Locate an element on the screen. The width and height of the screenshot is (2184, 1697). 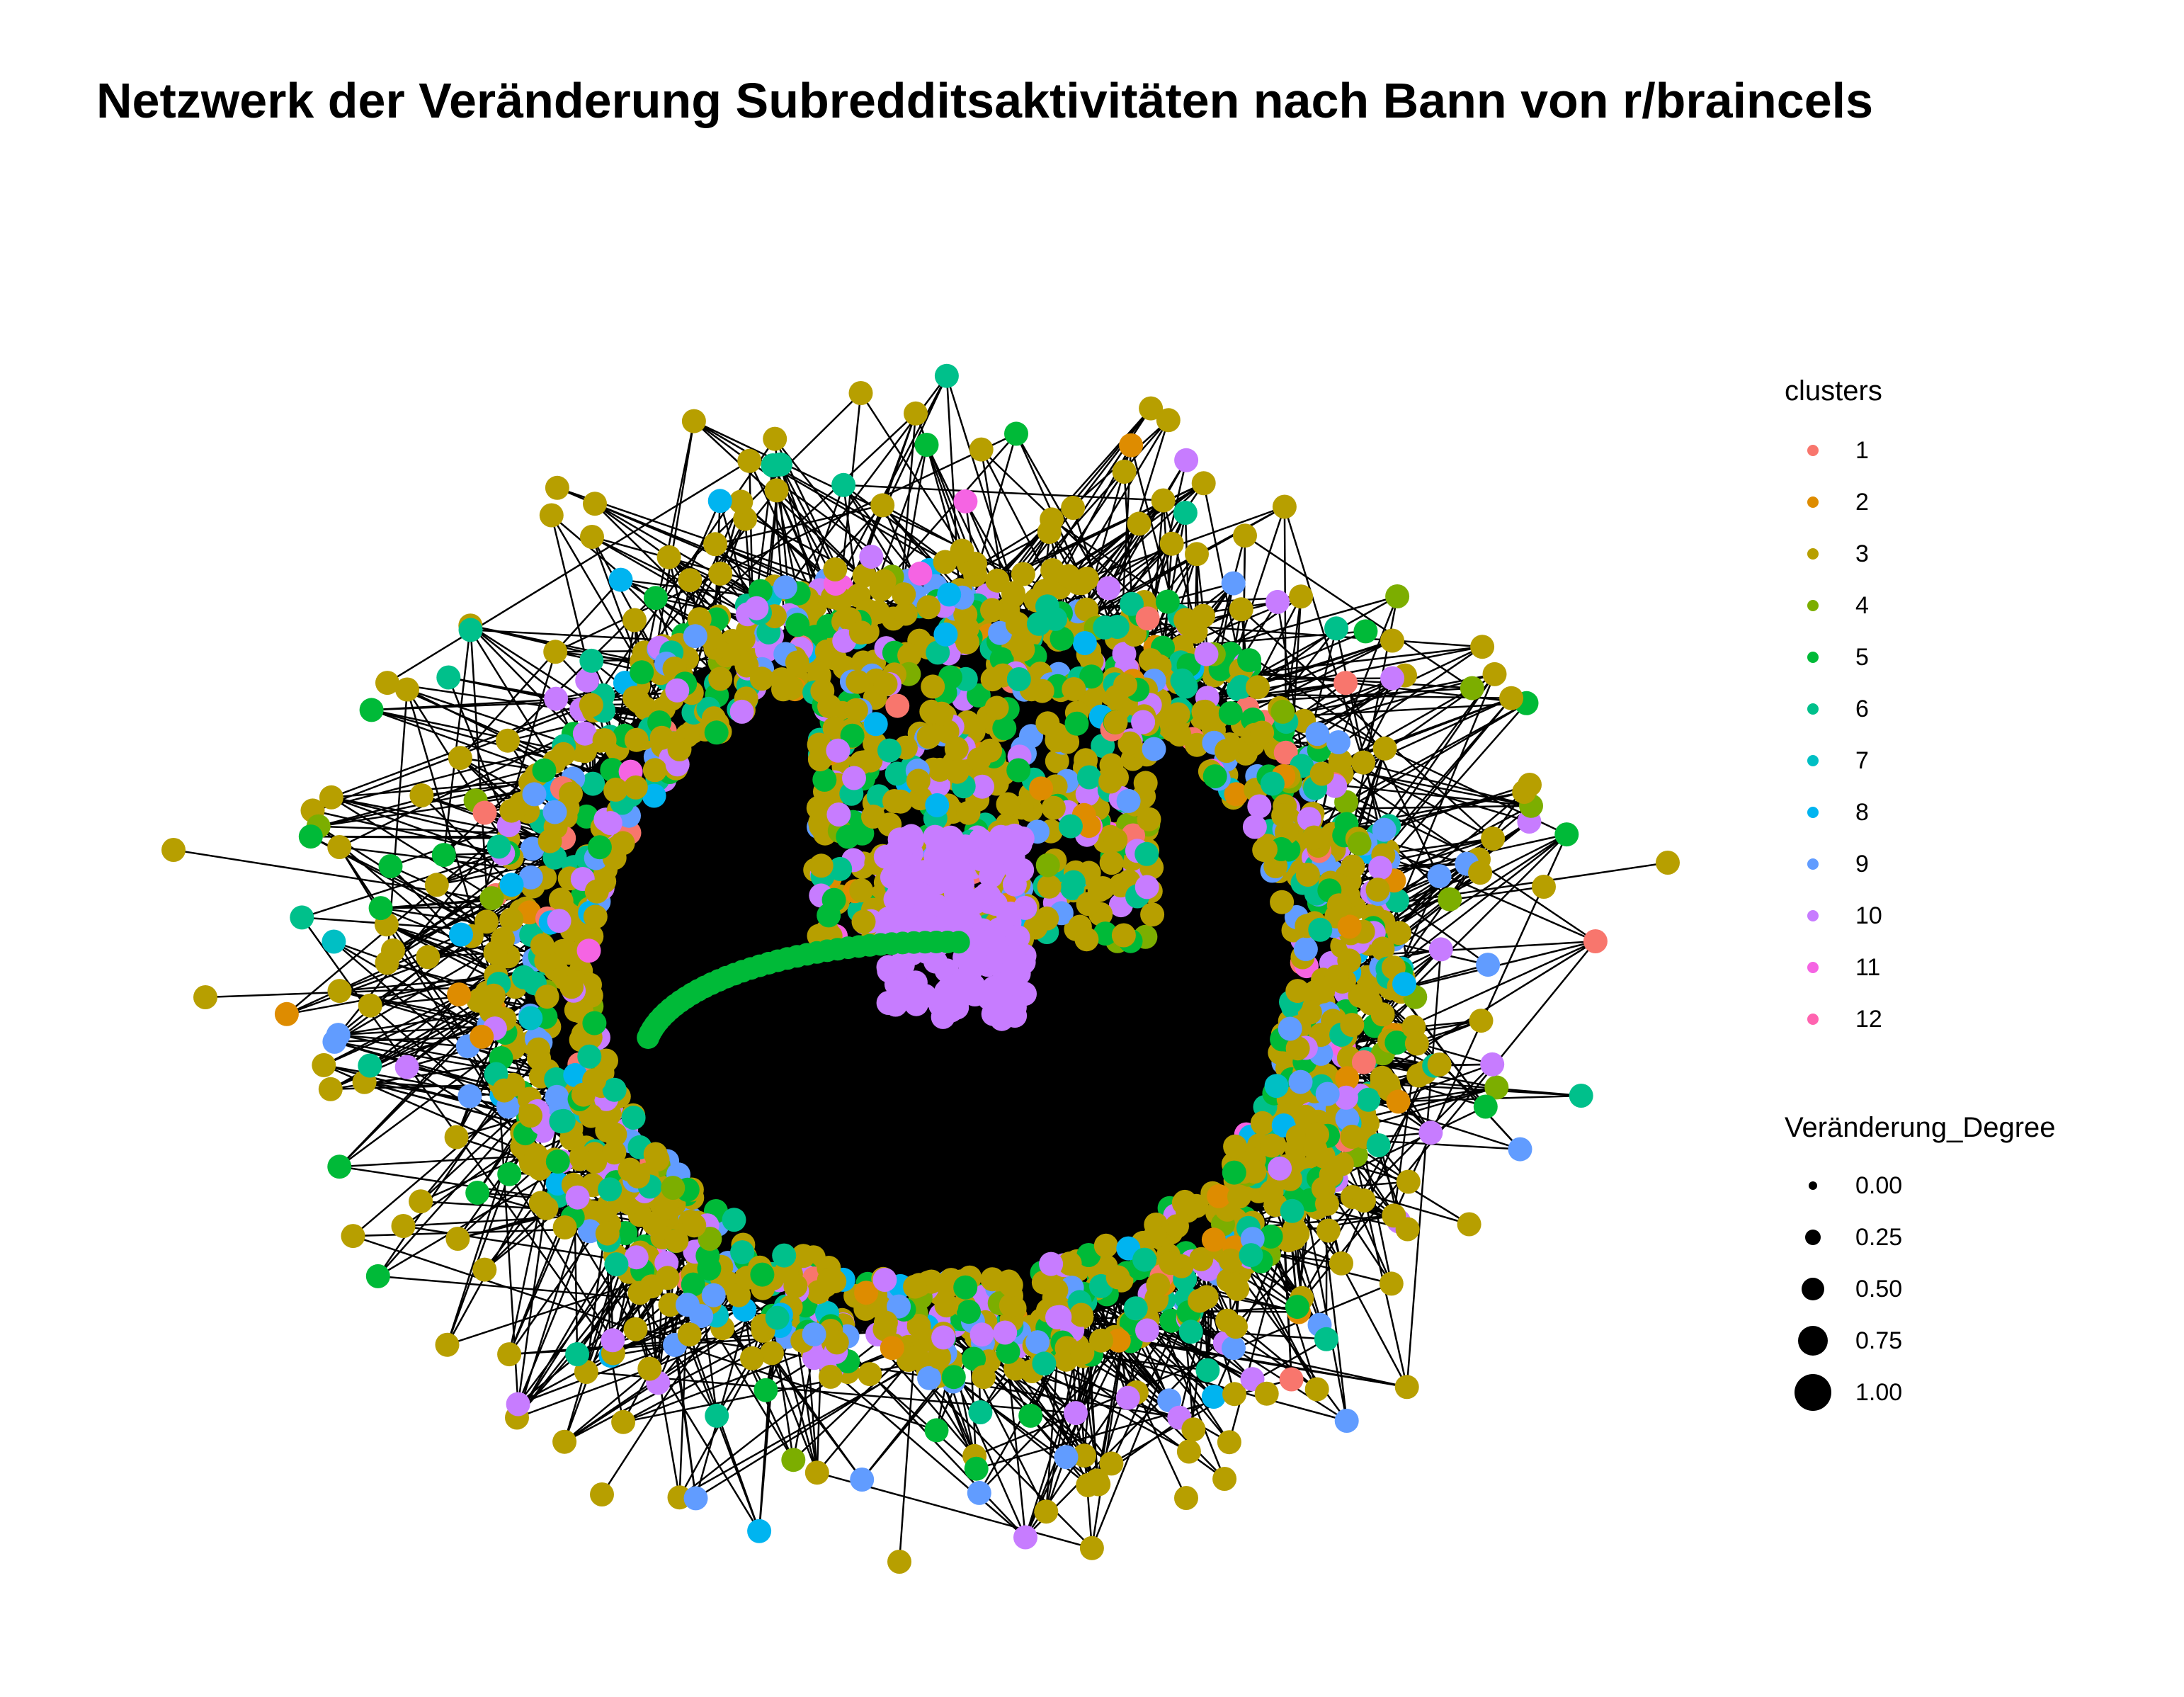
legend-size-item: 1.00 is located at coordinates (1962, 1392).